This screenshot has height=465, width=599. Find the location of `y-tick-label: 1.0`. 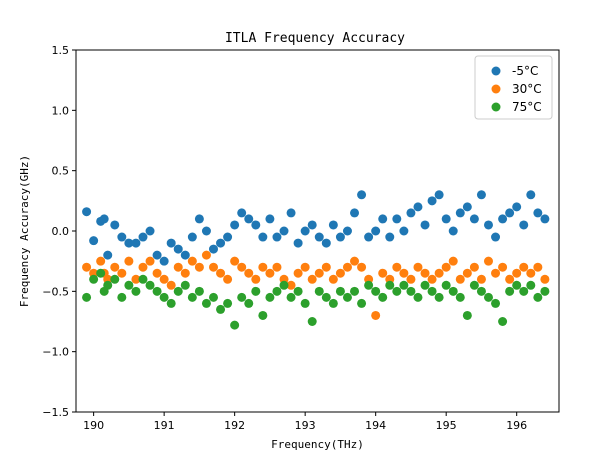

y-tick-label: 1.0 is located at coordinates (61, 110).